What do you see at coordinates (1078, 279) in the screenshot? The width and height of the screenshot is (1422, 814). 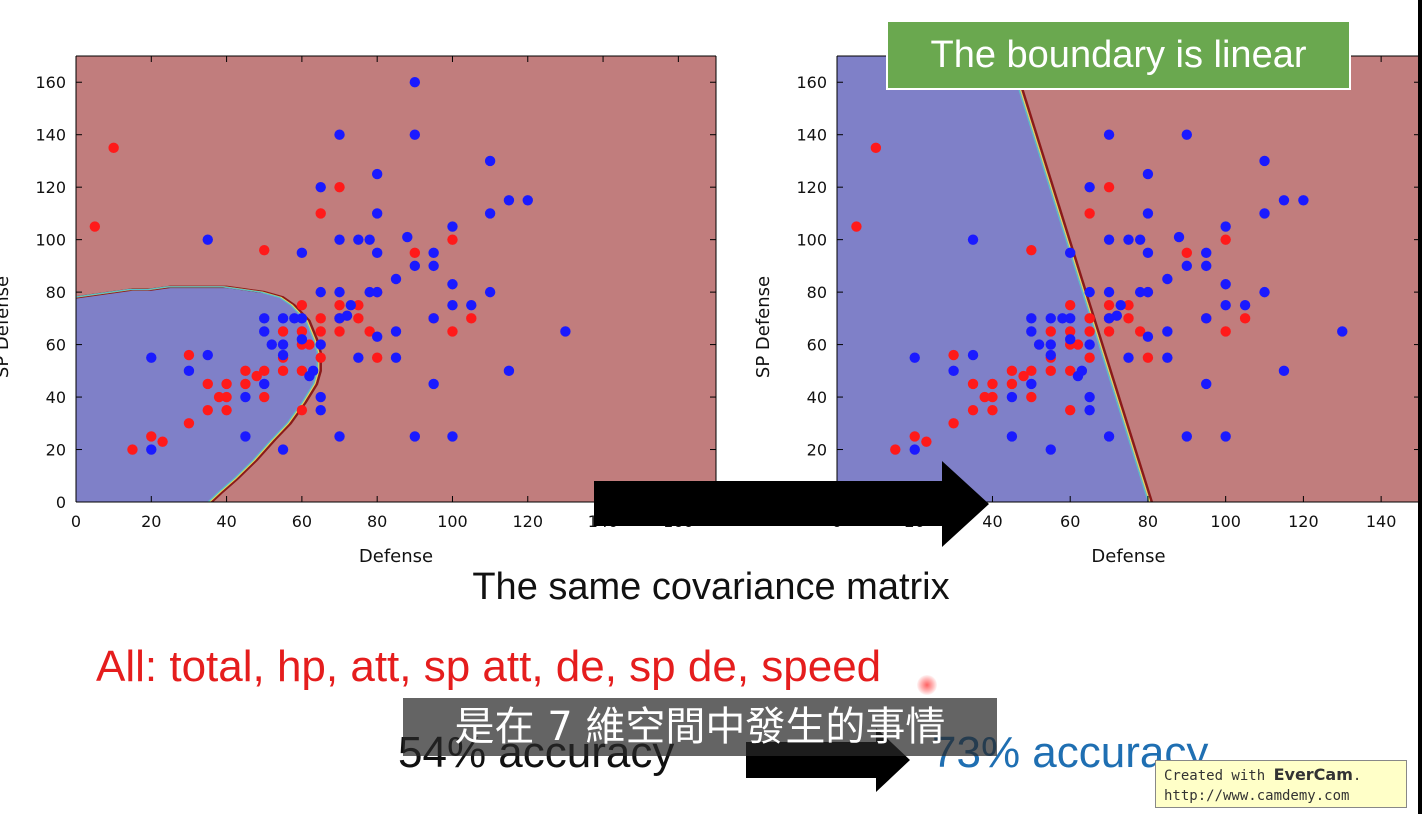 I see `decision-boundary-cyan` at bounding box center [1078, 279].